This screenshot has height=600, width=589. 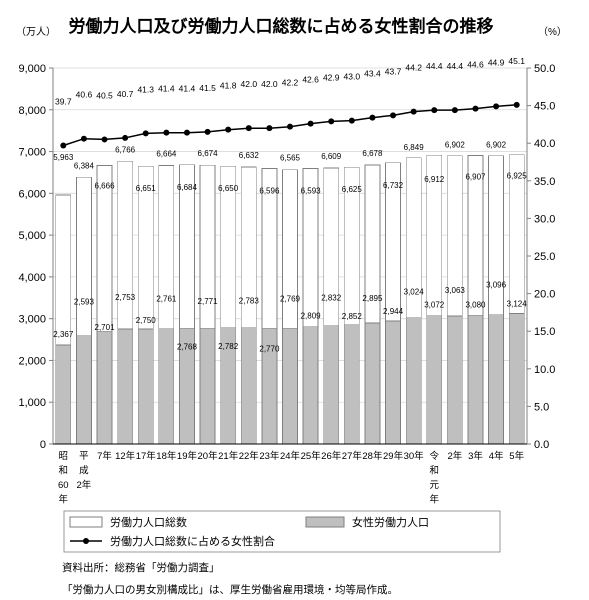 What do you see at coordinates (455, 145) in the screenshot?
I see `data-label-total: 6,902` at bounding box center [455, 145].